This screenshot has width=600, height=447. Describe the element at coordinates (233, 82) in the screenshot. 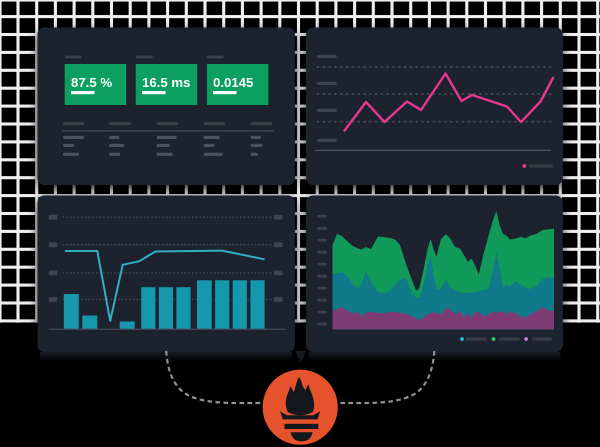

I see `svg-text: 0.0145` at that location.